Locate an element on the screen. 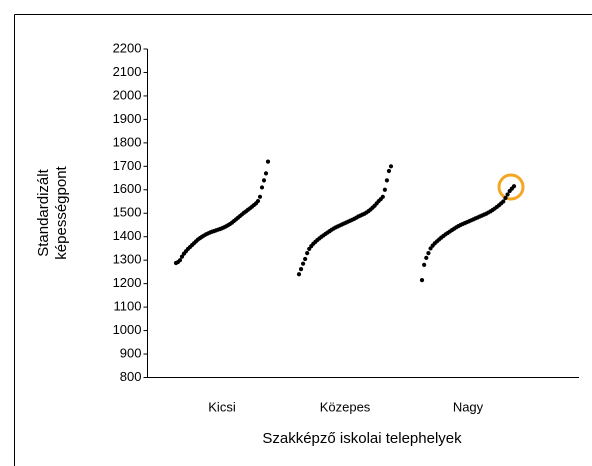  y-tick-label: 1700 is located at coordinates (127, 165).